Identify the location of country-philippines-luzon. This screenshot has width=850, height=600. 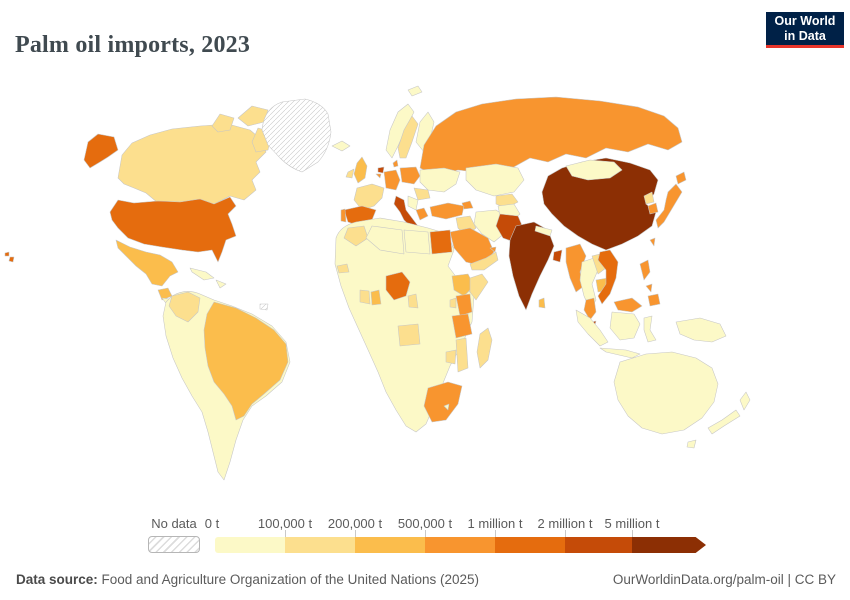
(645, 270).